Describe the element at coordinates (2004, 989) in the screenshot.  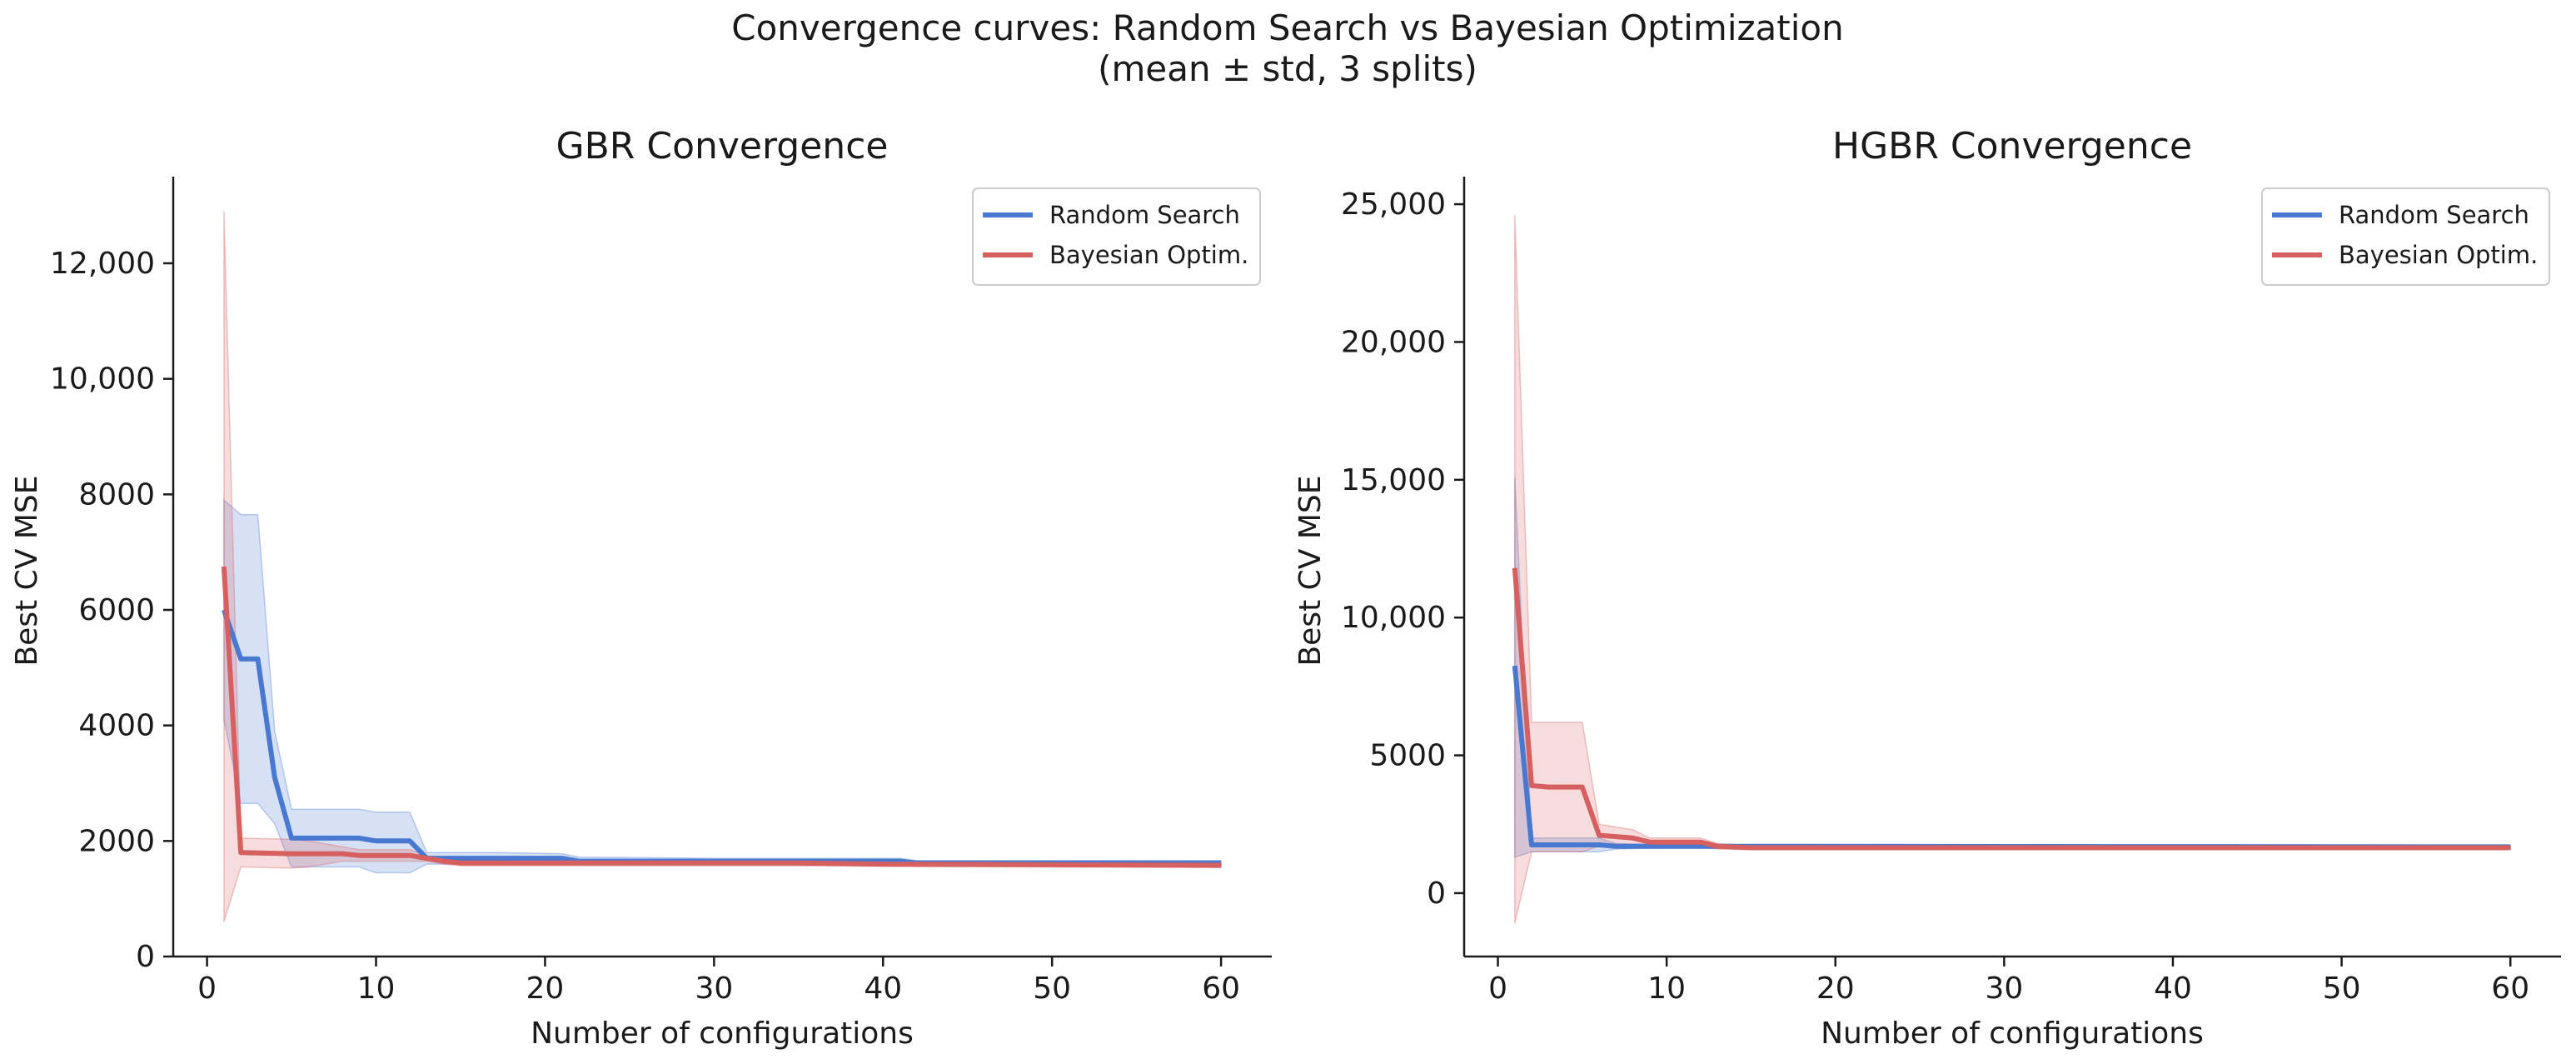
I see `hgbr-x-tick-label: 30` at that location.